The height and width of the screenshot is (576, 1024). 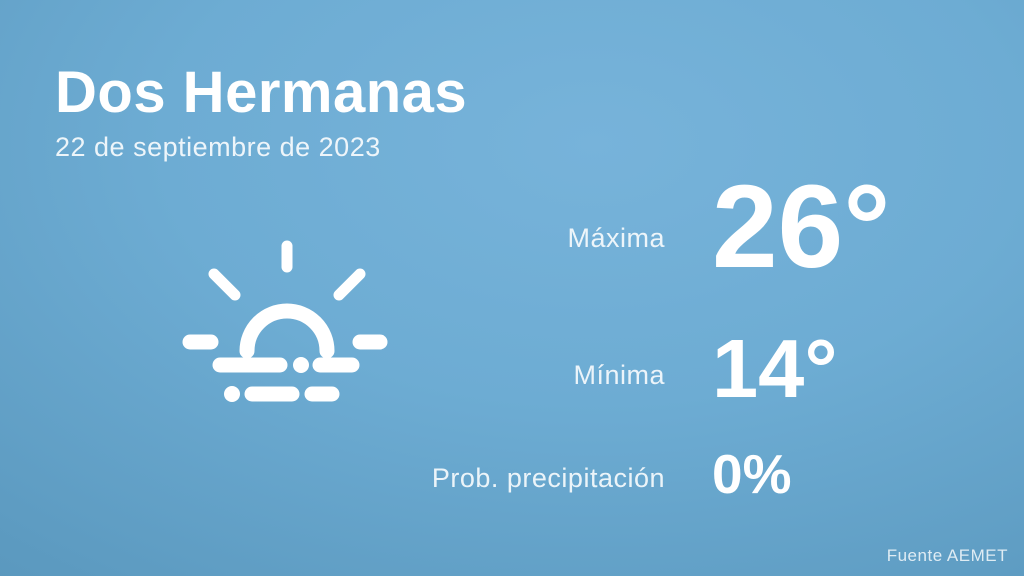 I want to click on max-temp-label: Máxima, so click(x=616, y=238).